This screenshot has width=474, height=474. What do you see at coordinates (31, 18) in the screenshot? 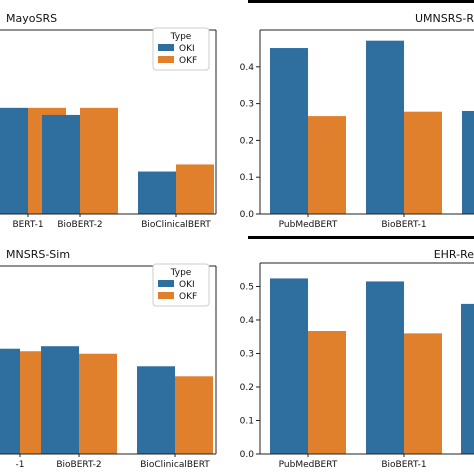
I see `chart-title: MayoSRS` at bounding box center [31, 18].